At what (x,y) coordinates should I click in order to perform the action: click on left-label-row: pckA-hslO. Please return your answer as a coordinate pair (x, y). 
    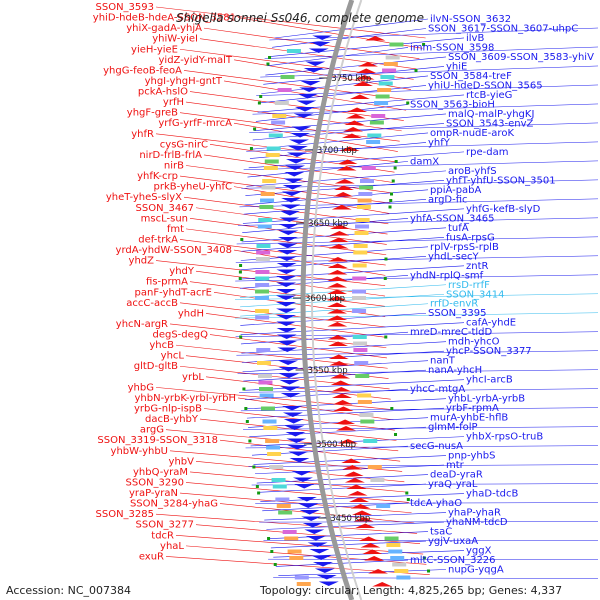
    Looking at the image, I should click on (163, 92).